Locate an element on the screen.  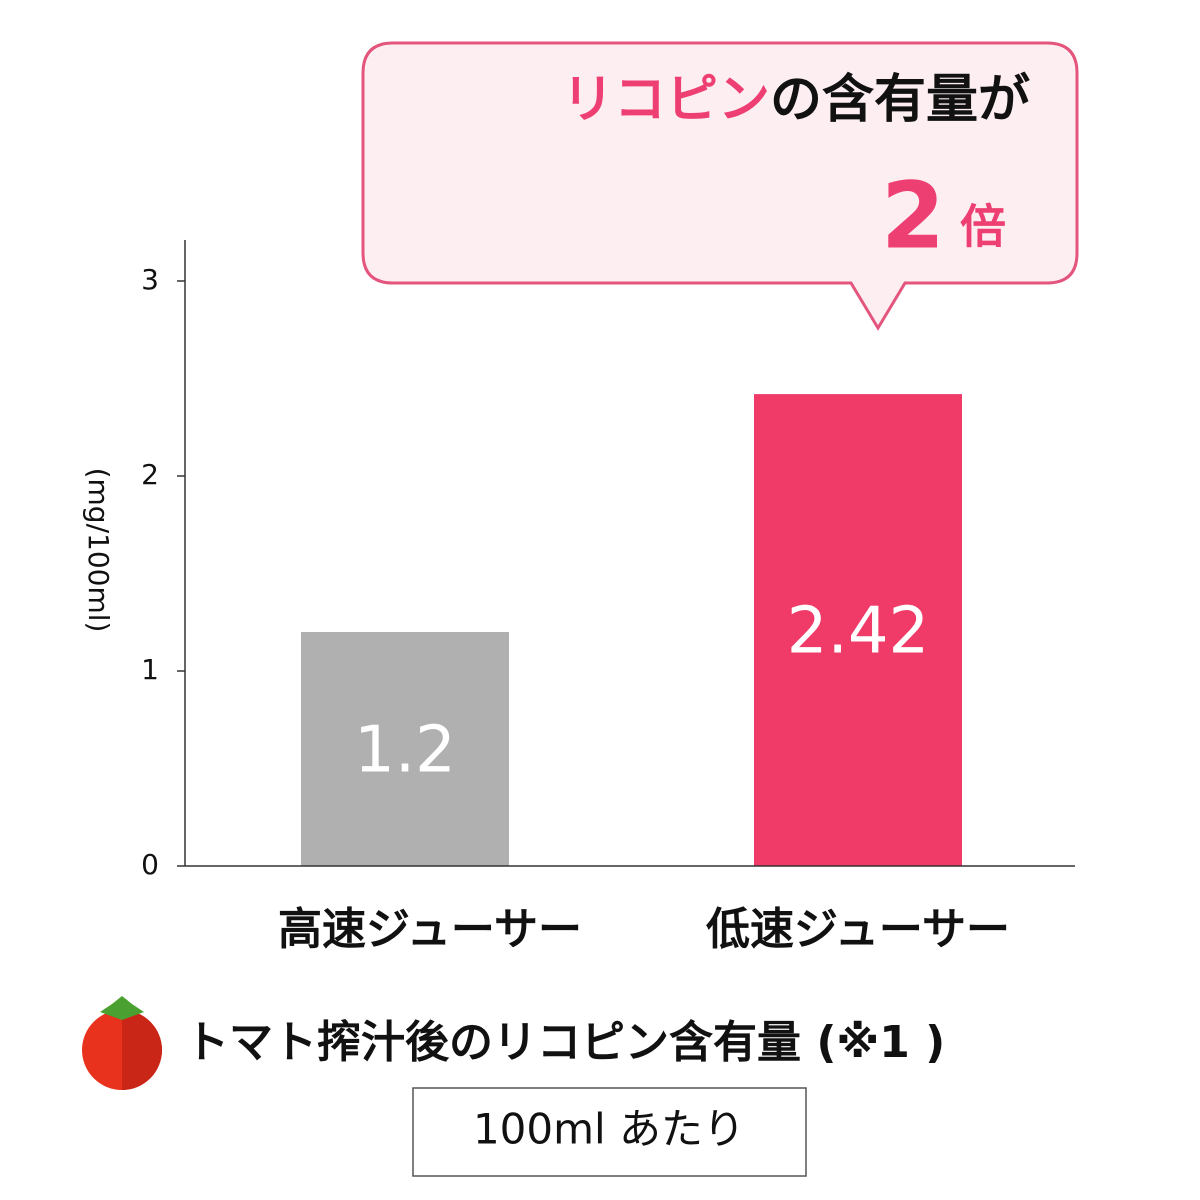
y-tick-label: 3 is located at coordinates (150, 279).